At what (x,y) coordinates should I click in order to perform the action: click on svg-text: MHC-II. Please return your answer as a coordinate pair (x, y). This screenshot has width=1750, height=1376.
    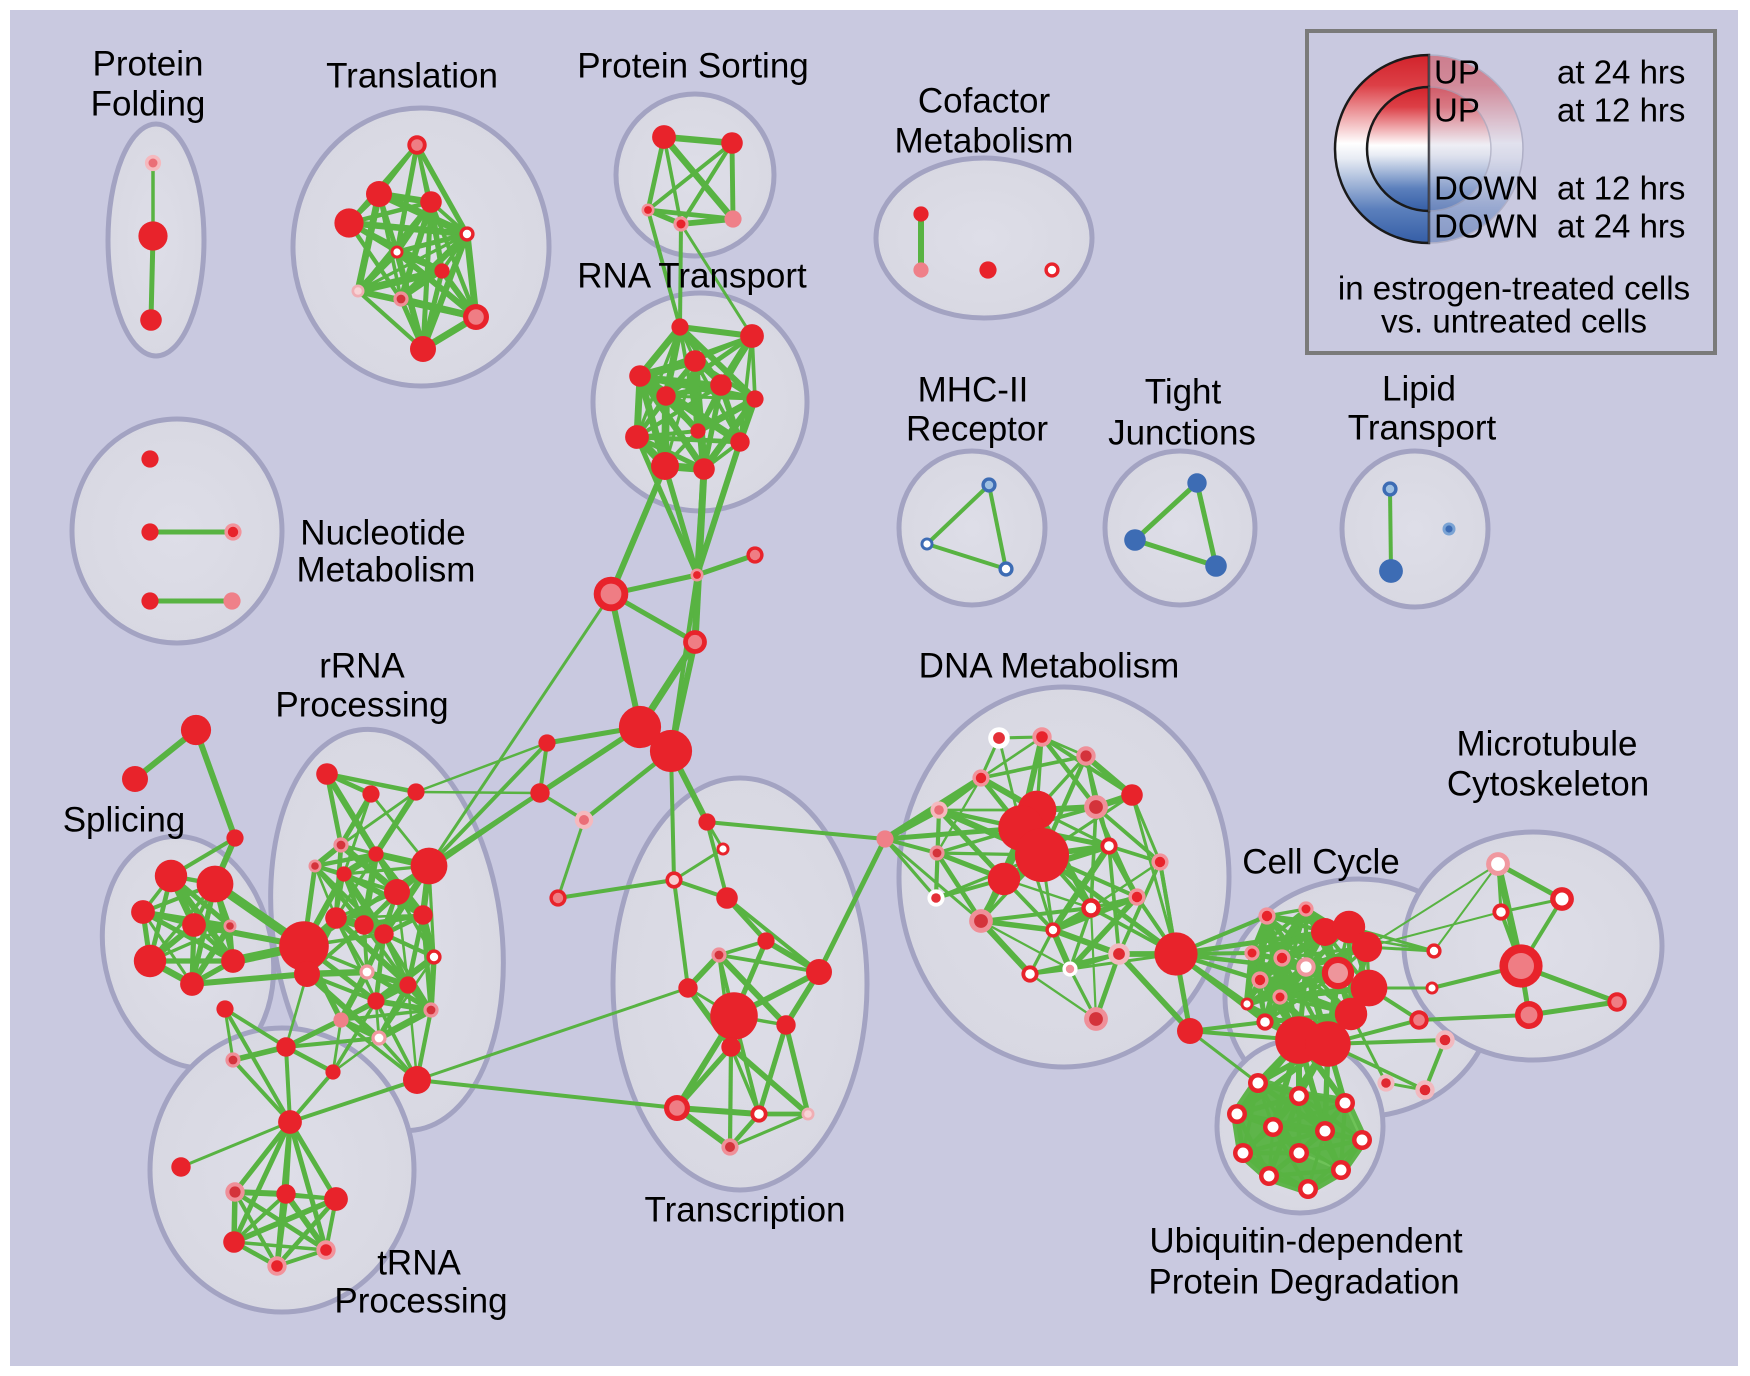
    Looking at the image, I should click on (973, 389).